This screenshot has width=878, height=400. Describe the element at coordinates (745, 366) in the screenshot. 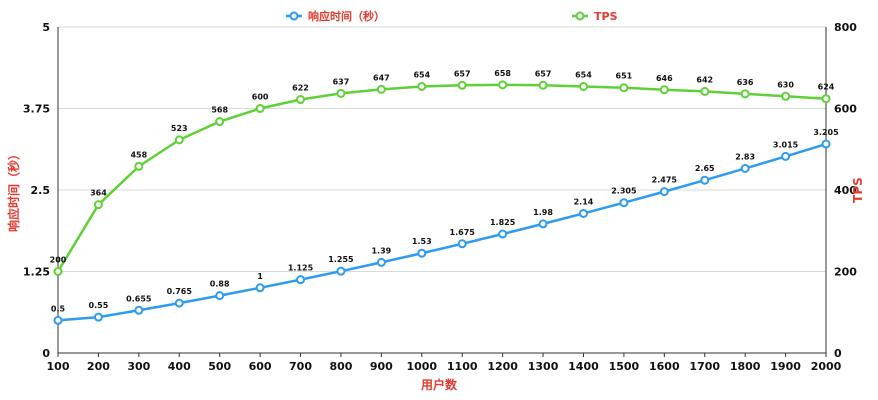

I see `x-tick-label: 1800` at that location.